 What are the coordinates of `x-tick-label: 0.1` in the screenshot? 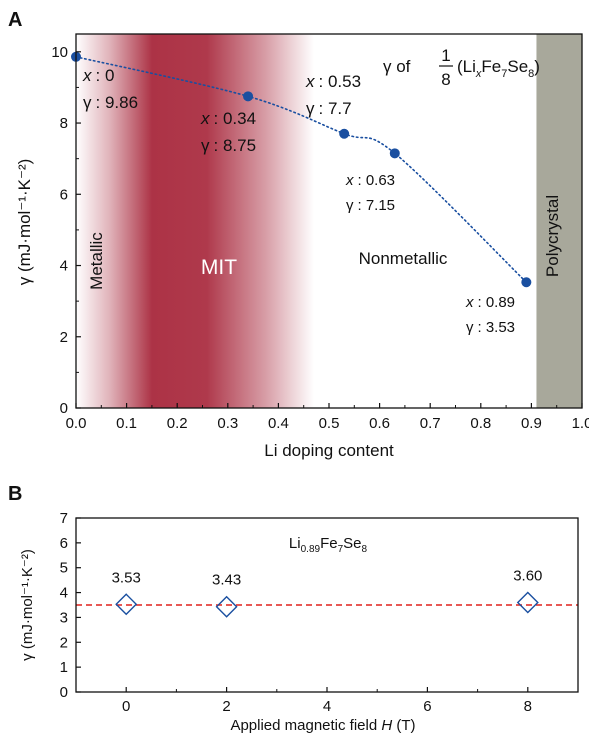 It's located at (126, 423).